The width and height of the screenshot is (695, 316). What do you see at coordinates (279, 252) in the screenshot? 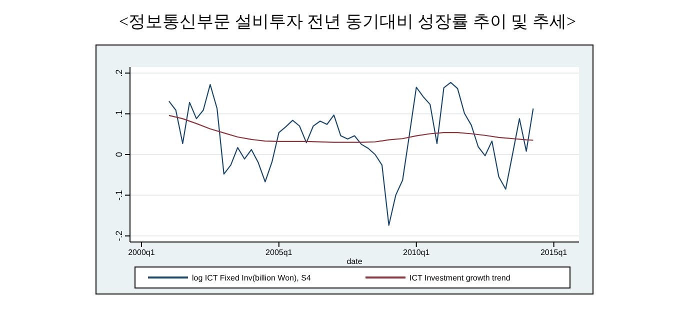
I see `x-tick-label: 2005q1` at bounding box center [279, 252].